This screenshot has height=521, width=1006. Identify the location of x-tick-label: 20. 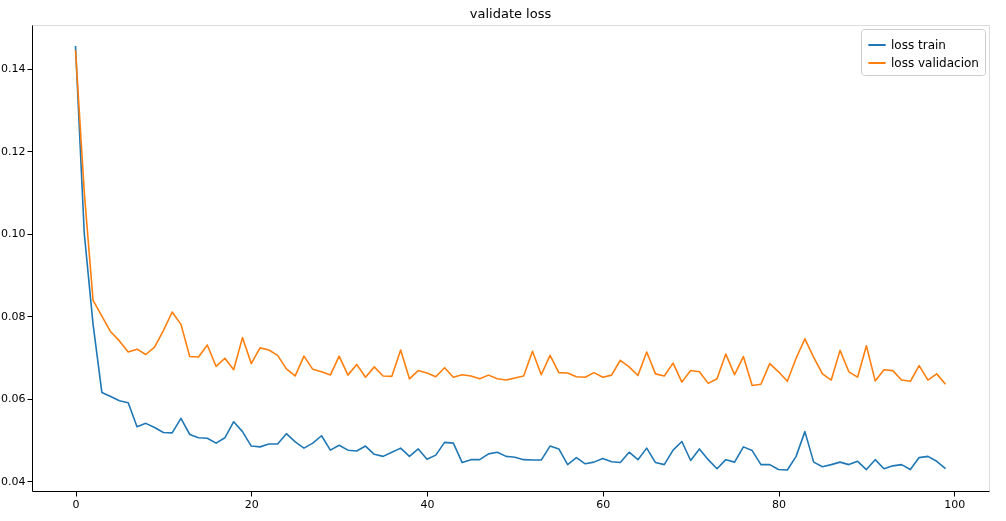
(251, 504).